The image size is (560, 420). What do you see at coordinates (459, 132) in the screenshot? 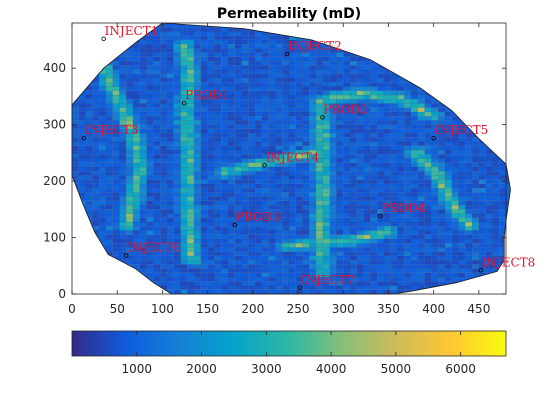
I see `well-inject5: INJECT5` at bounding box center [459, 132].